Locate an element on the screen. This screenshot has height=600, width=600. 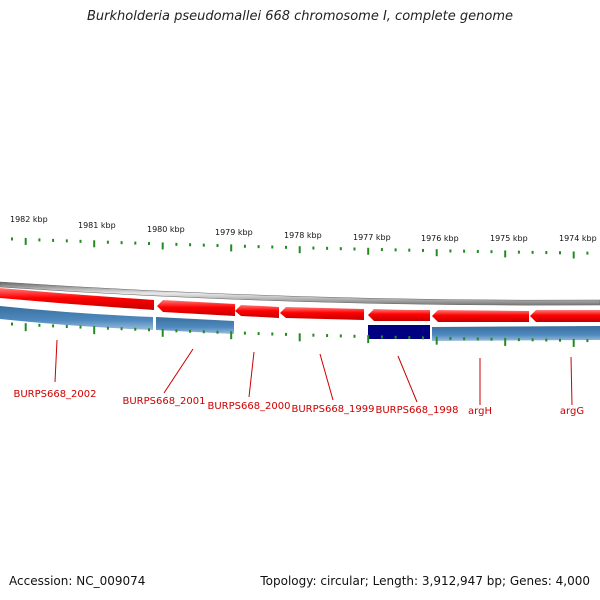
kbp-label: 1974 kbp is located at coordinates (578, 238).